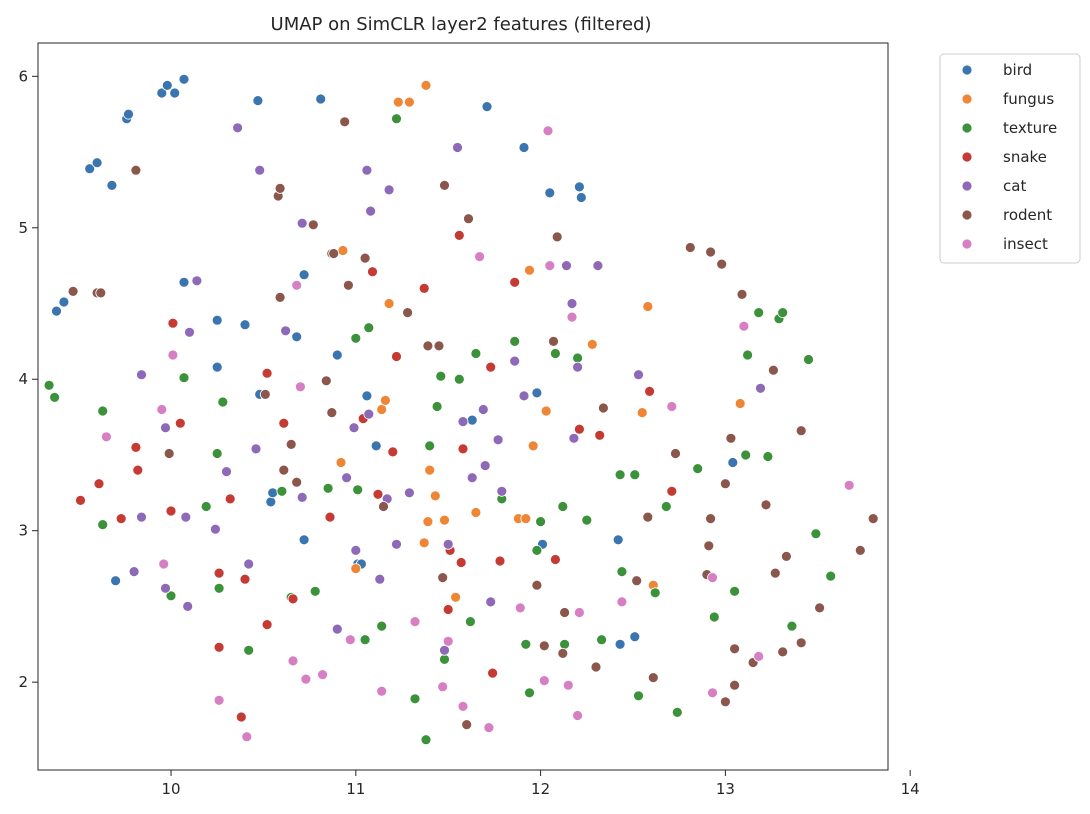 The image size is (1090, 814). I want to click on legend: bird fungus texture snake cat rodent insect, so click(1010, 158).